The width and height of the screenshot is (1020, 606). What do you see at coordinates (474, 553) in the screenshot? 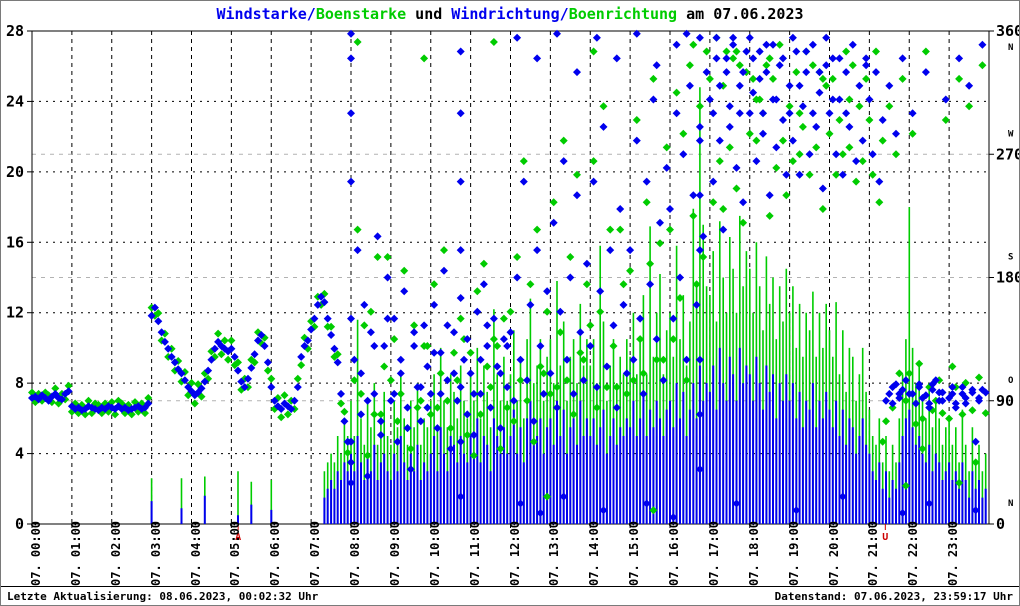
I see `x-axis-tick-label: 07. 11:00` at bounding box center [474, 553].